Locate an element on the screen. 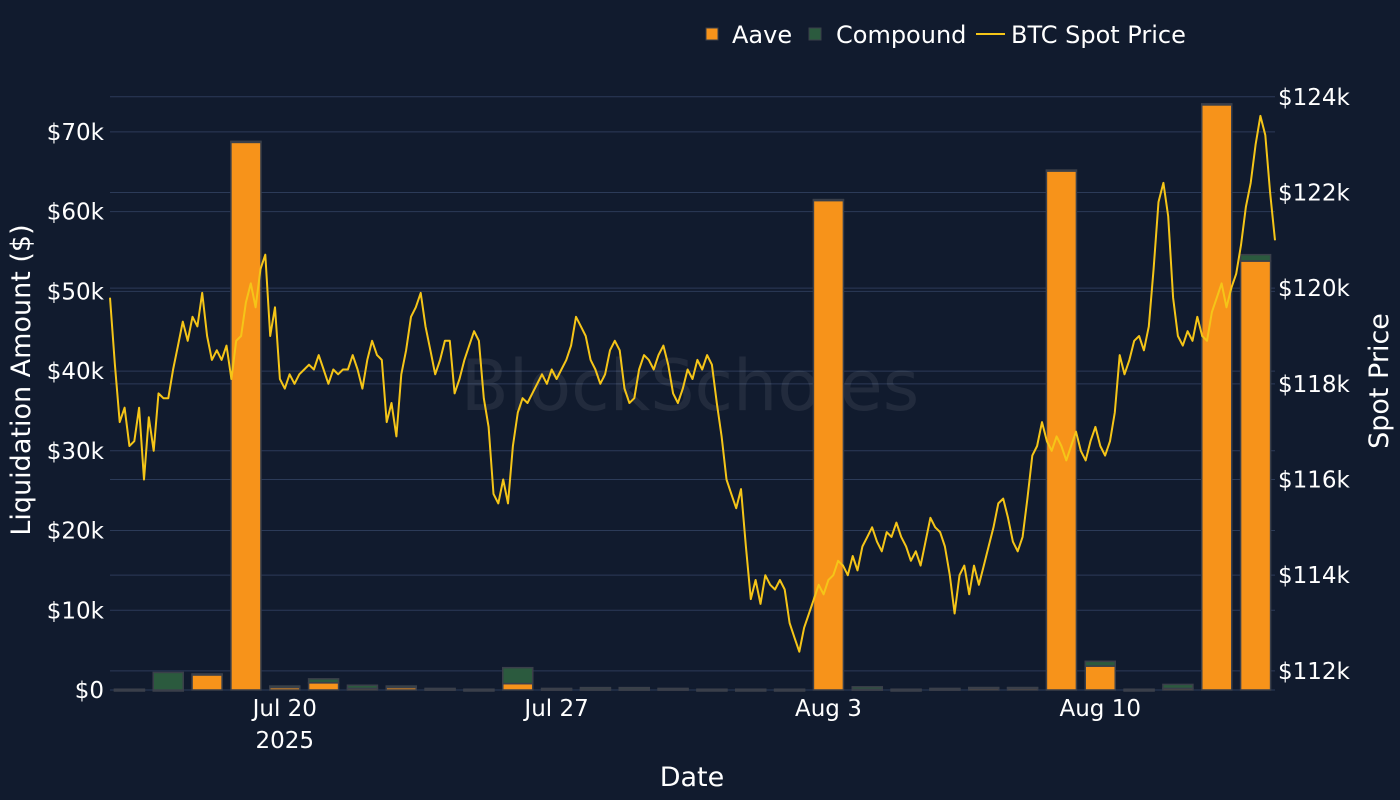  legend: Aave Compound BTC Spot Price is located at coordinates (945, 35).